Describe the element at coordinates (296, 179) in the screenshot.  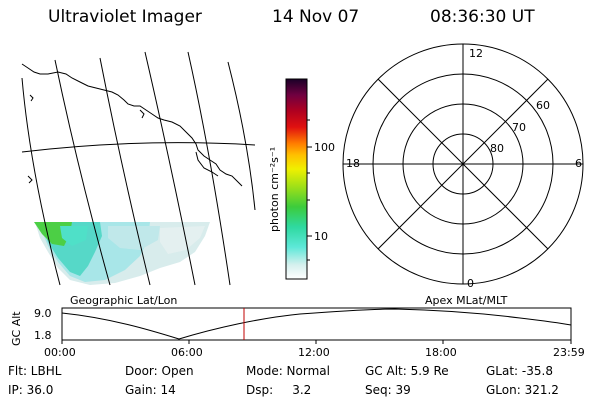
I see `colorbar` at that location.